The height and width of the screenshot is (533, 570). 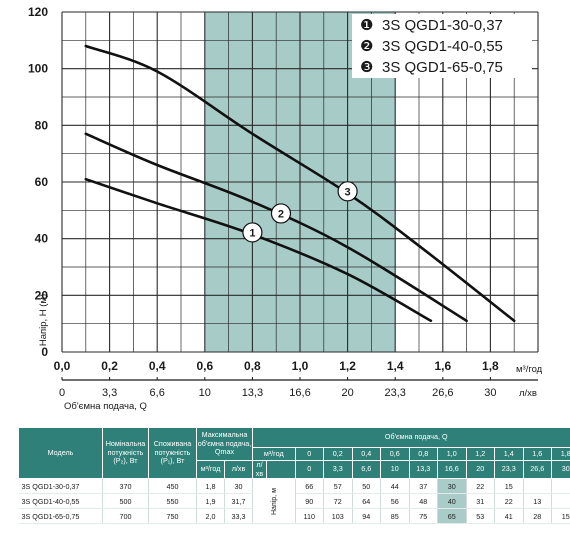 What do you see at coordinates (157, 393) in the screenshot?
I see `x-tick-label-bottom: 6,6` at bounding box center [157, 393].